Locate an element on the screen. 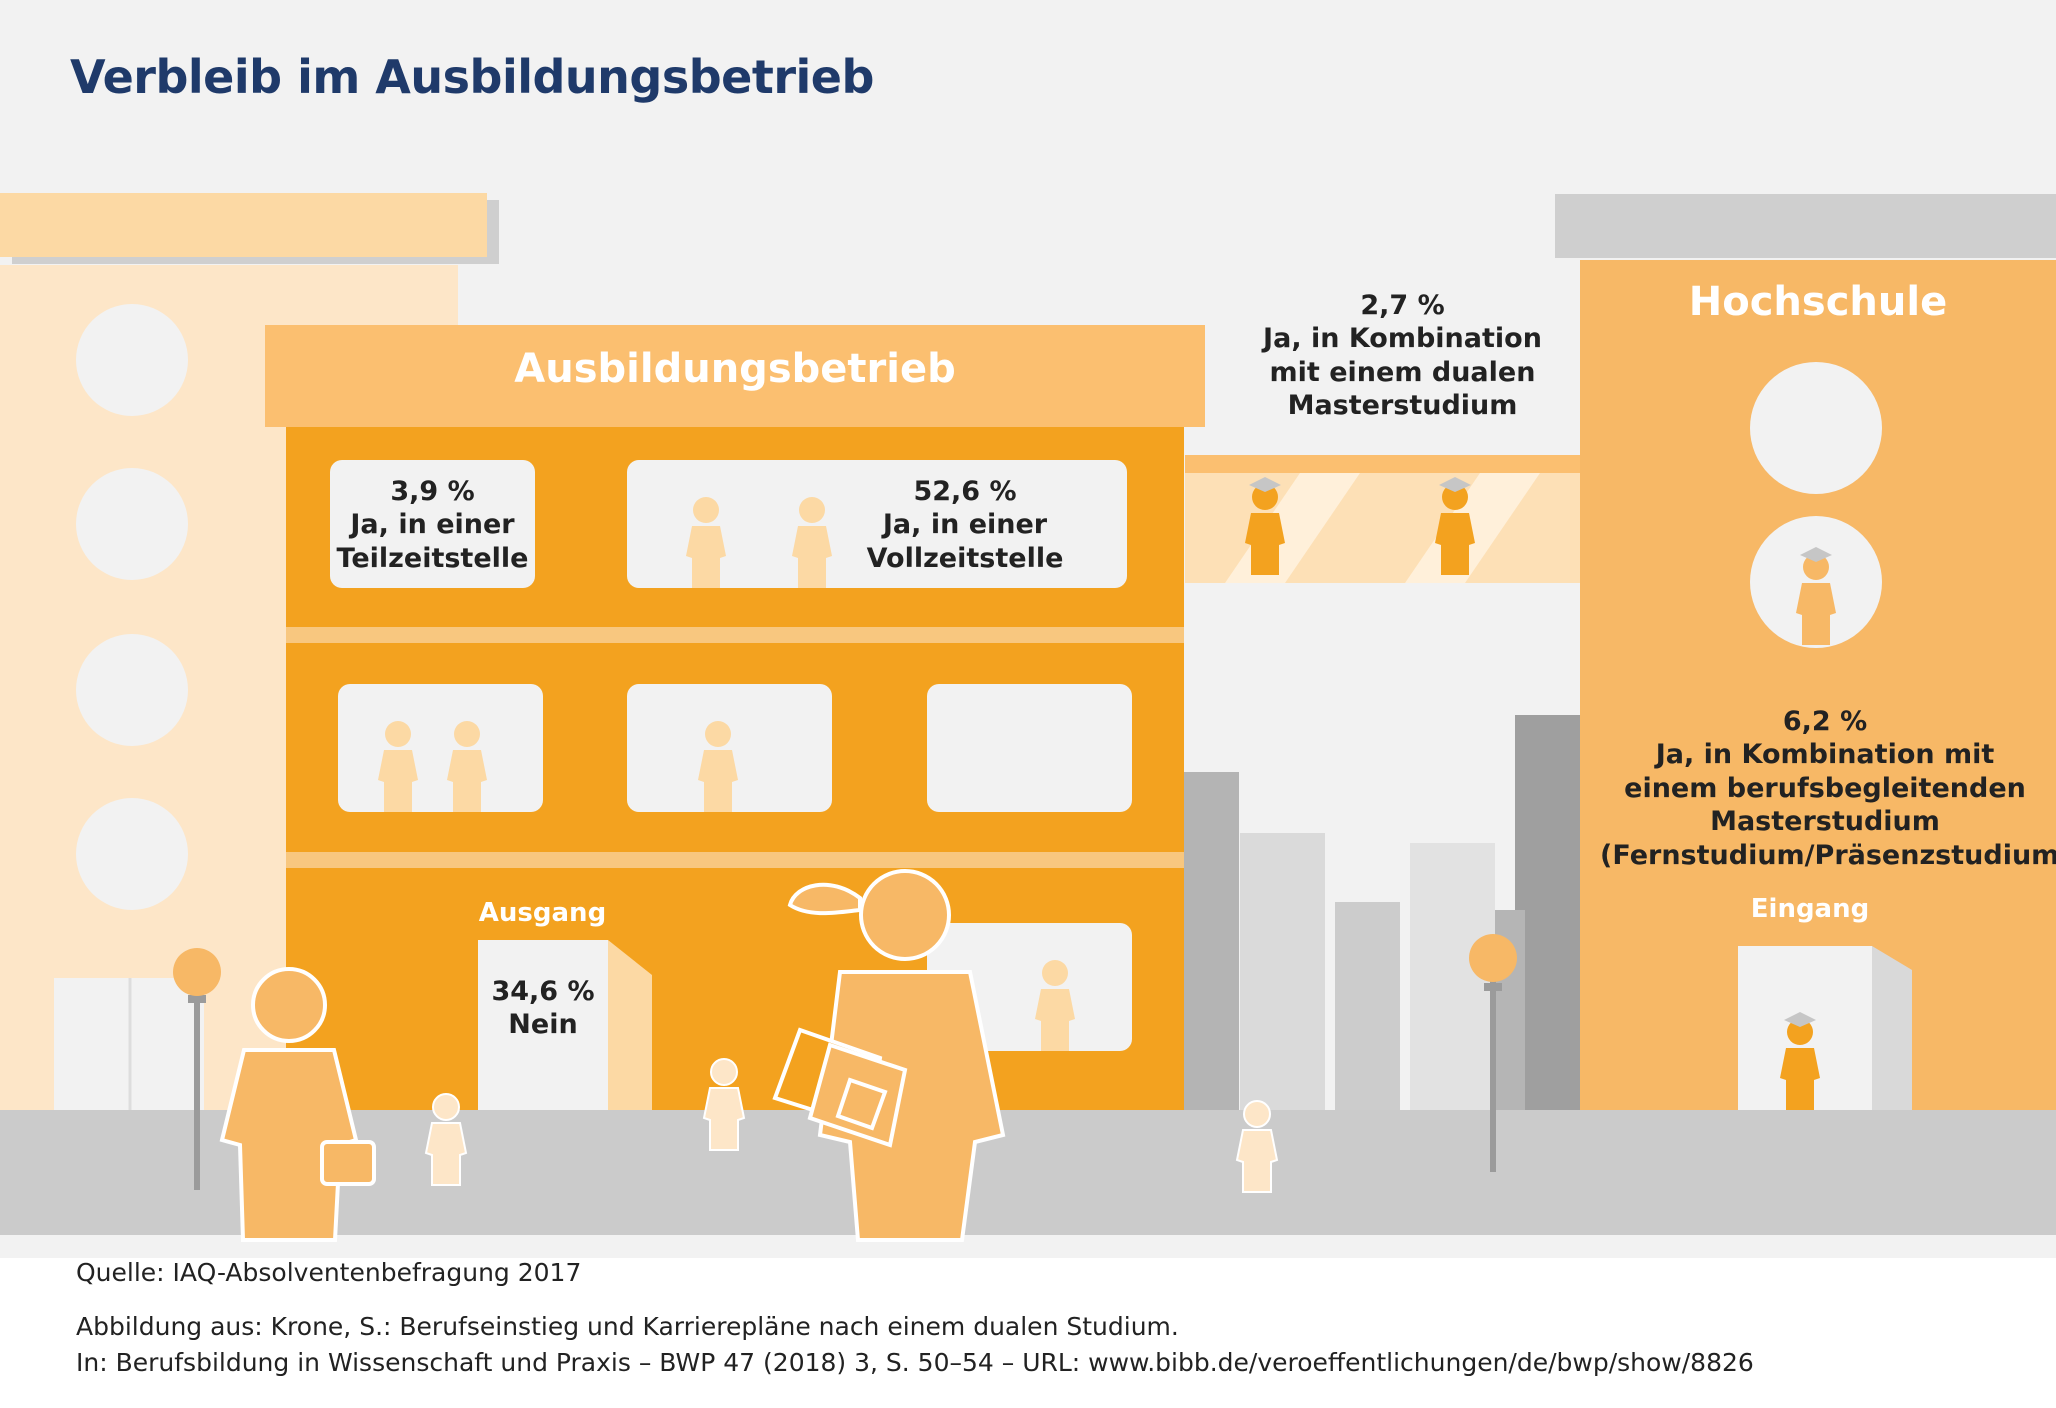 The height and width of the screenshot is (1408, 2056). university-sign: Hochschule is located at coordinates (1818, 302).